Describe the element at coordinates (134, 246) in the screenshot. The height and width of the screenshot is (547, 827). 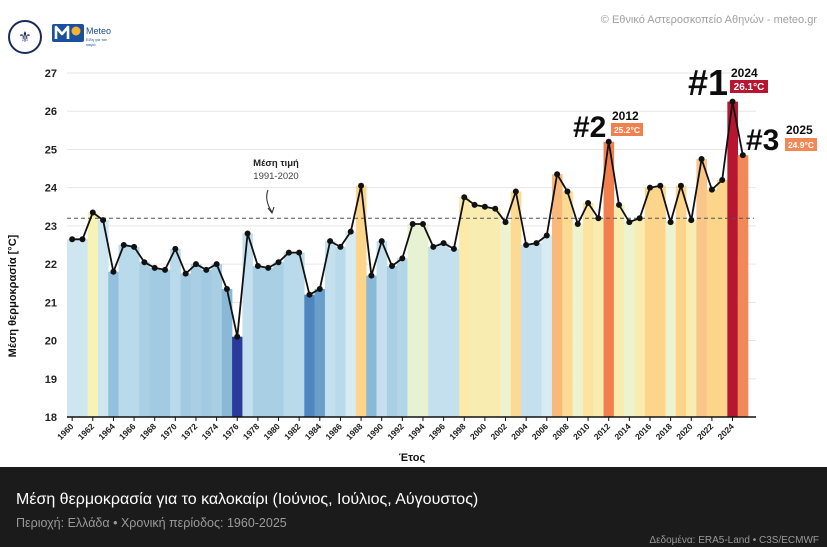
I see `point-1966` at that location.